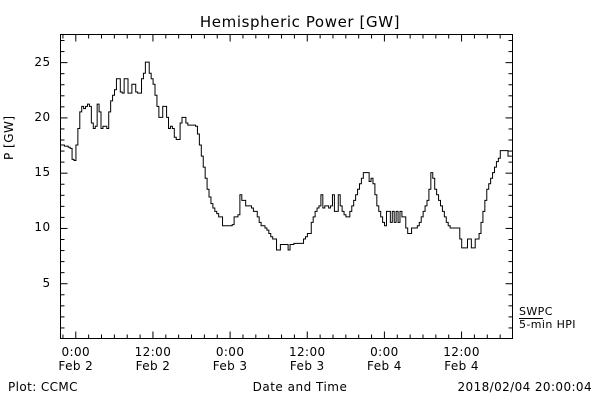 The image size is (600, 400). Describe the element at coordinates (46, 282) in the screenshot. I see `y-tick-label: 5` at that location.